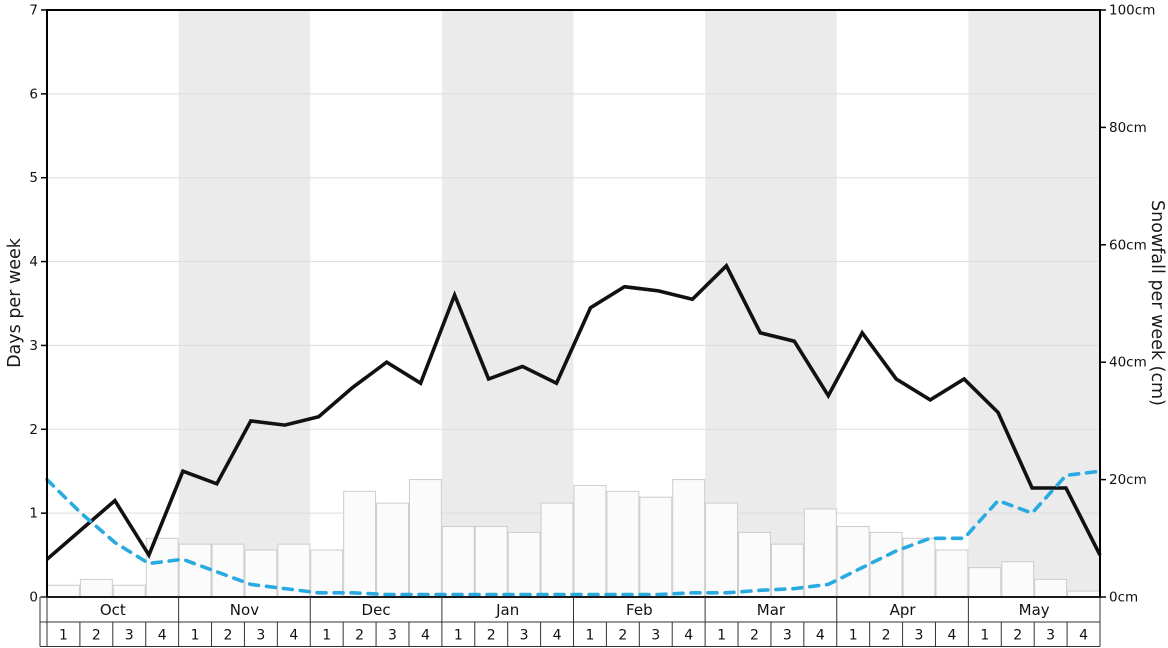 The image size is (1168, 648). Describe the element at coordinates (1034, 610) in the screenshot. I see `month-label: May` at that location.